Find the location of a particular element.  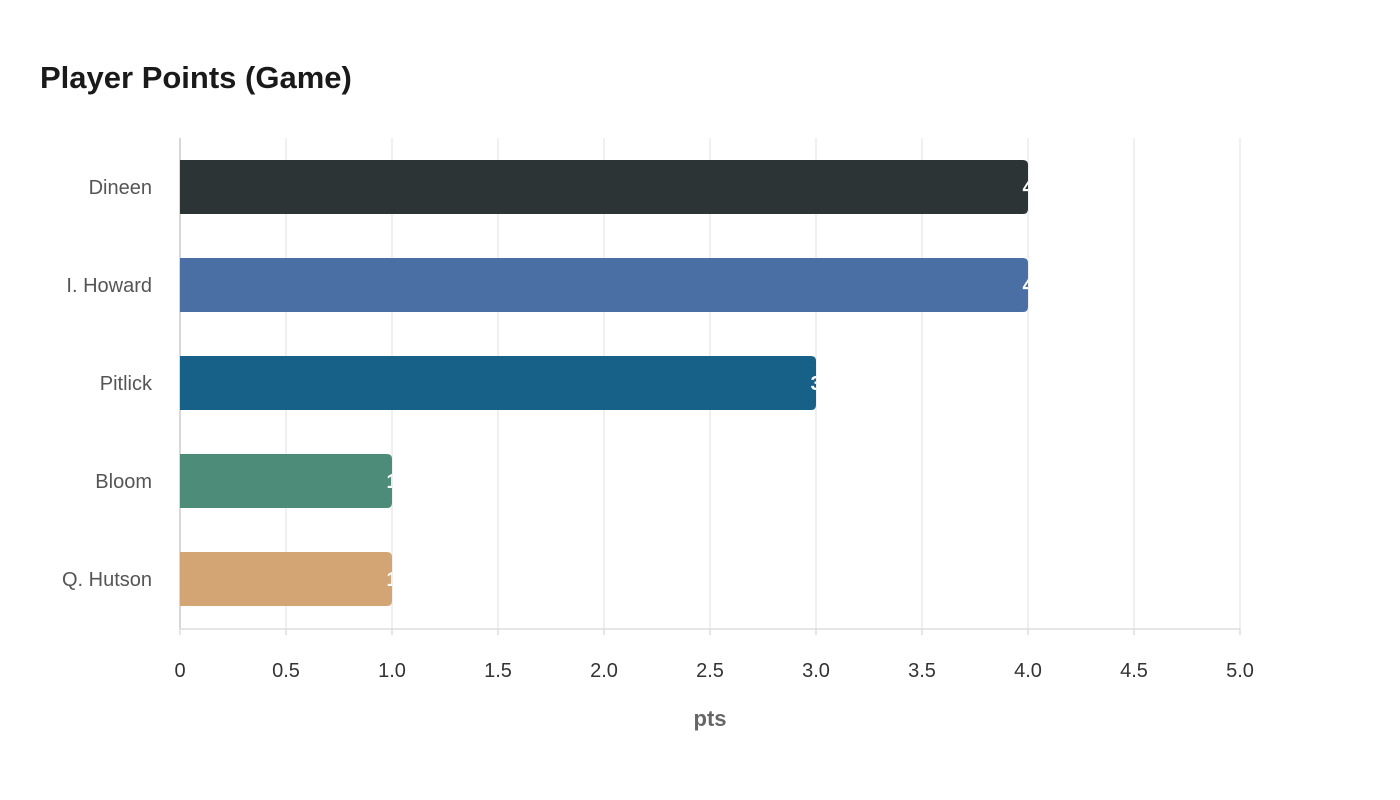

x-tick-label: 2.5 is located at coordinates (710, 671).